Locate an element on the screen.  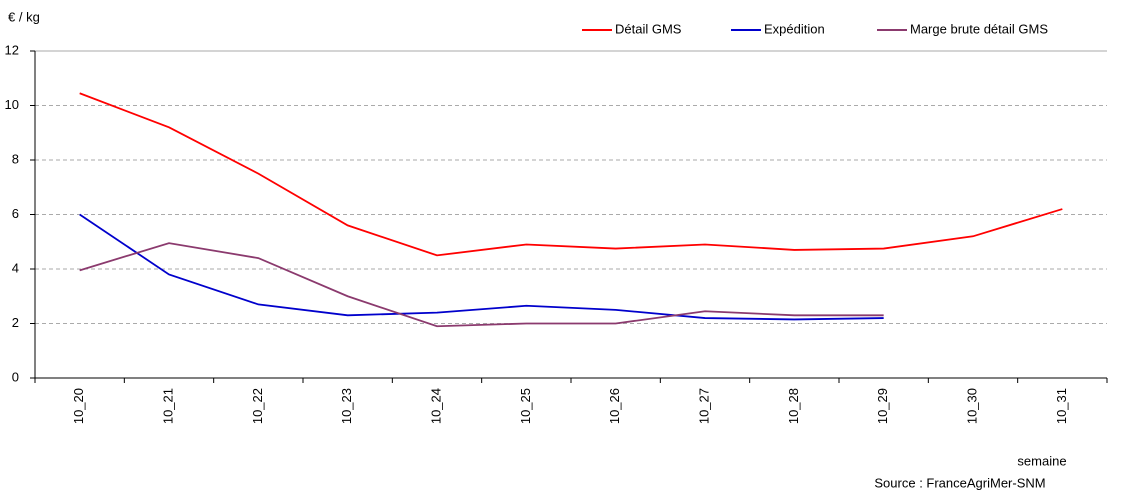
y-tick-label: 12 is located at coordinates (12, 49).